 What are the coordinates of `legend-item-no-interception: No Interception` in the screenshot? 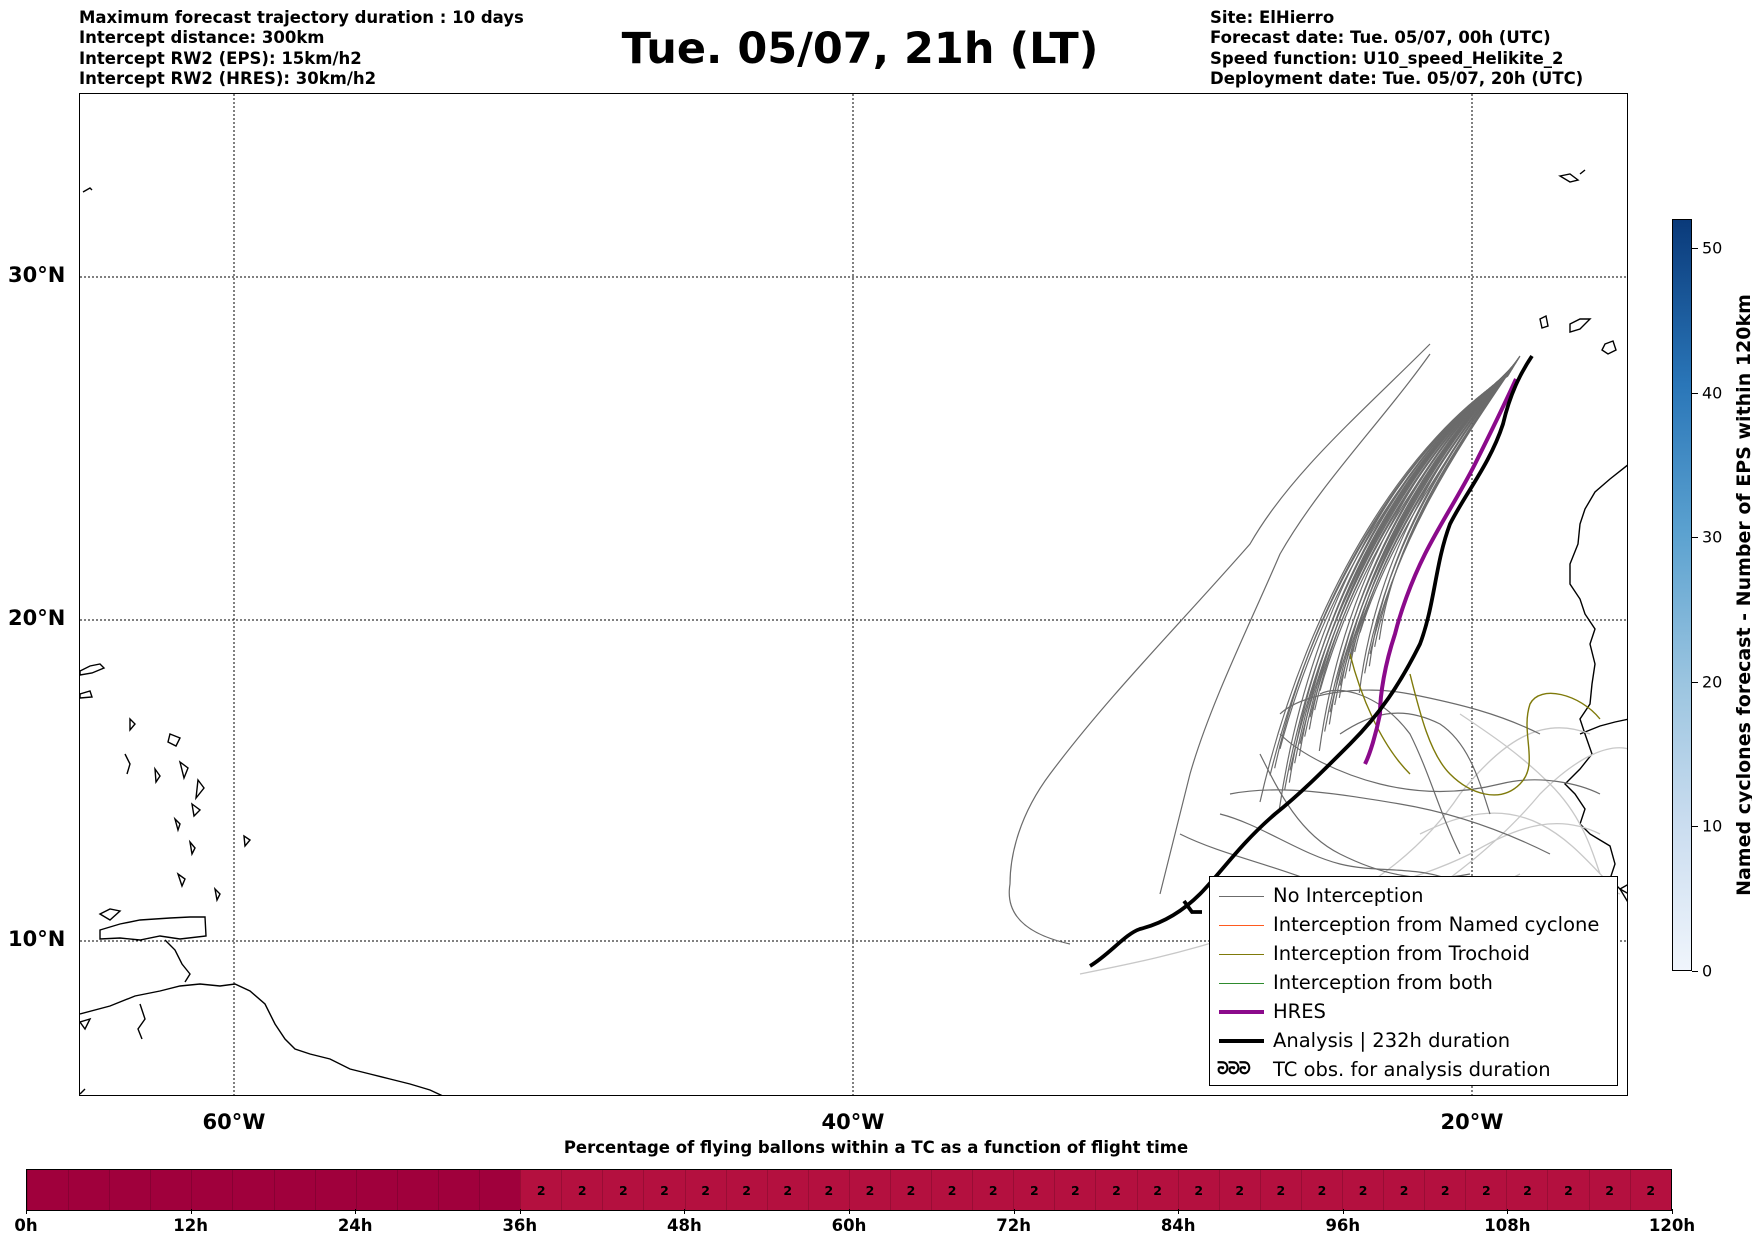 It's located at (1413, 896).